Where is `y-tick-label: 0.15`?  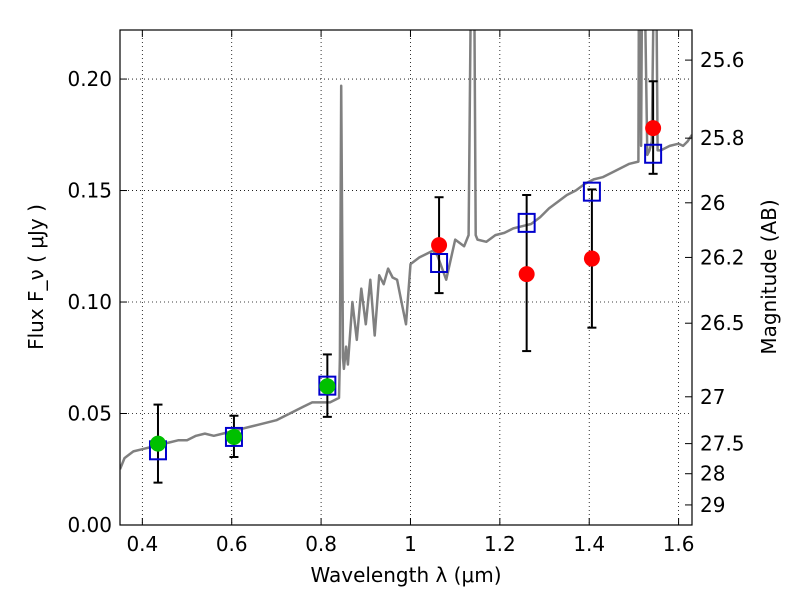 y-tick-label: 0.15 is located at coordinates (89, 191).